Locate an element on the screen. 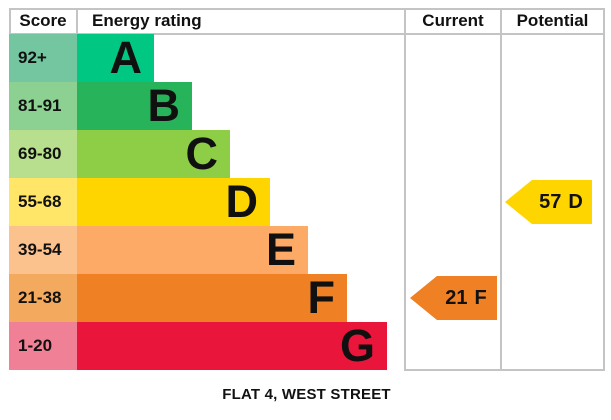 The image size is (611, 420). grid-line-header-bottom is located at coordinates (306, 34).